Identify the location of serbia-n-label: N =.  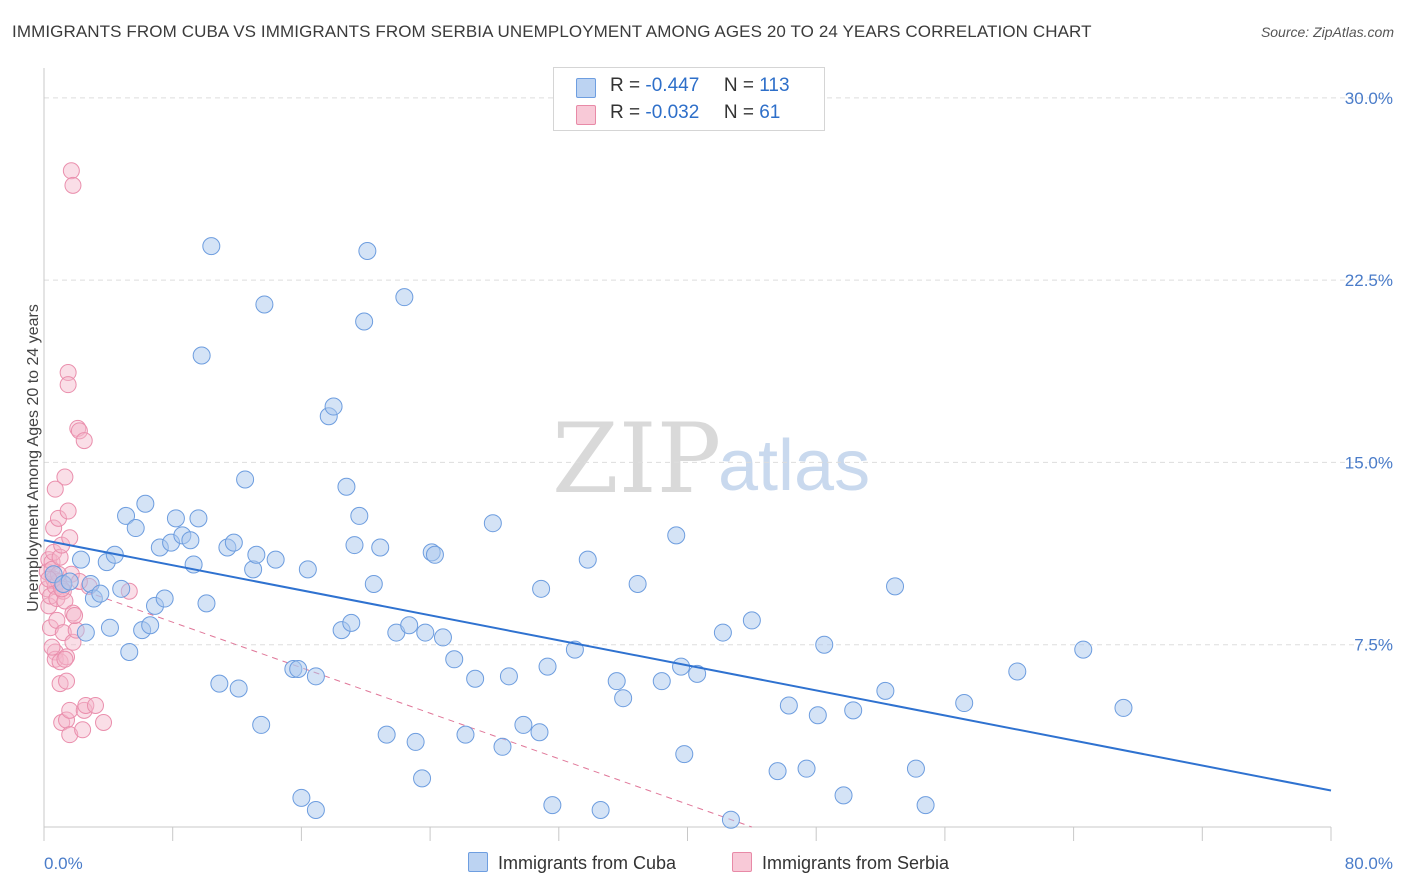
(738, 112).